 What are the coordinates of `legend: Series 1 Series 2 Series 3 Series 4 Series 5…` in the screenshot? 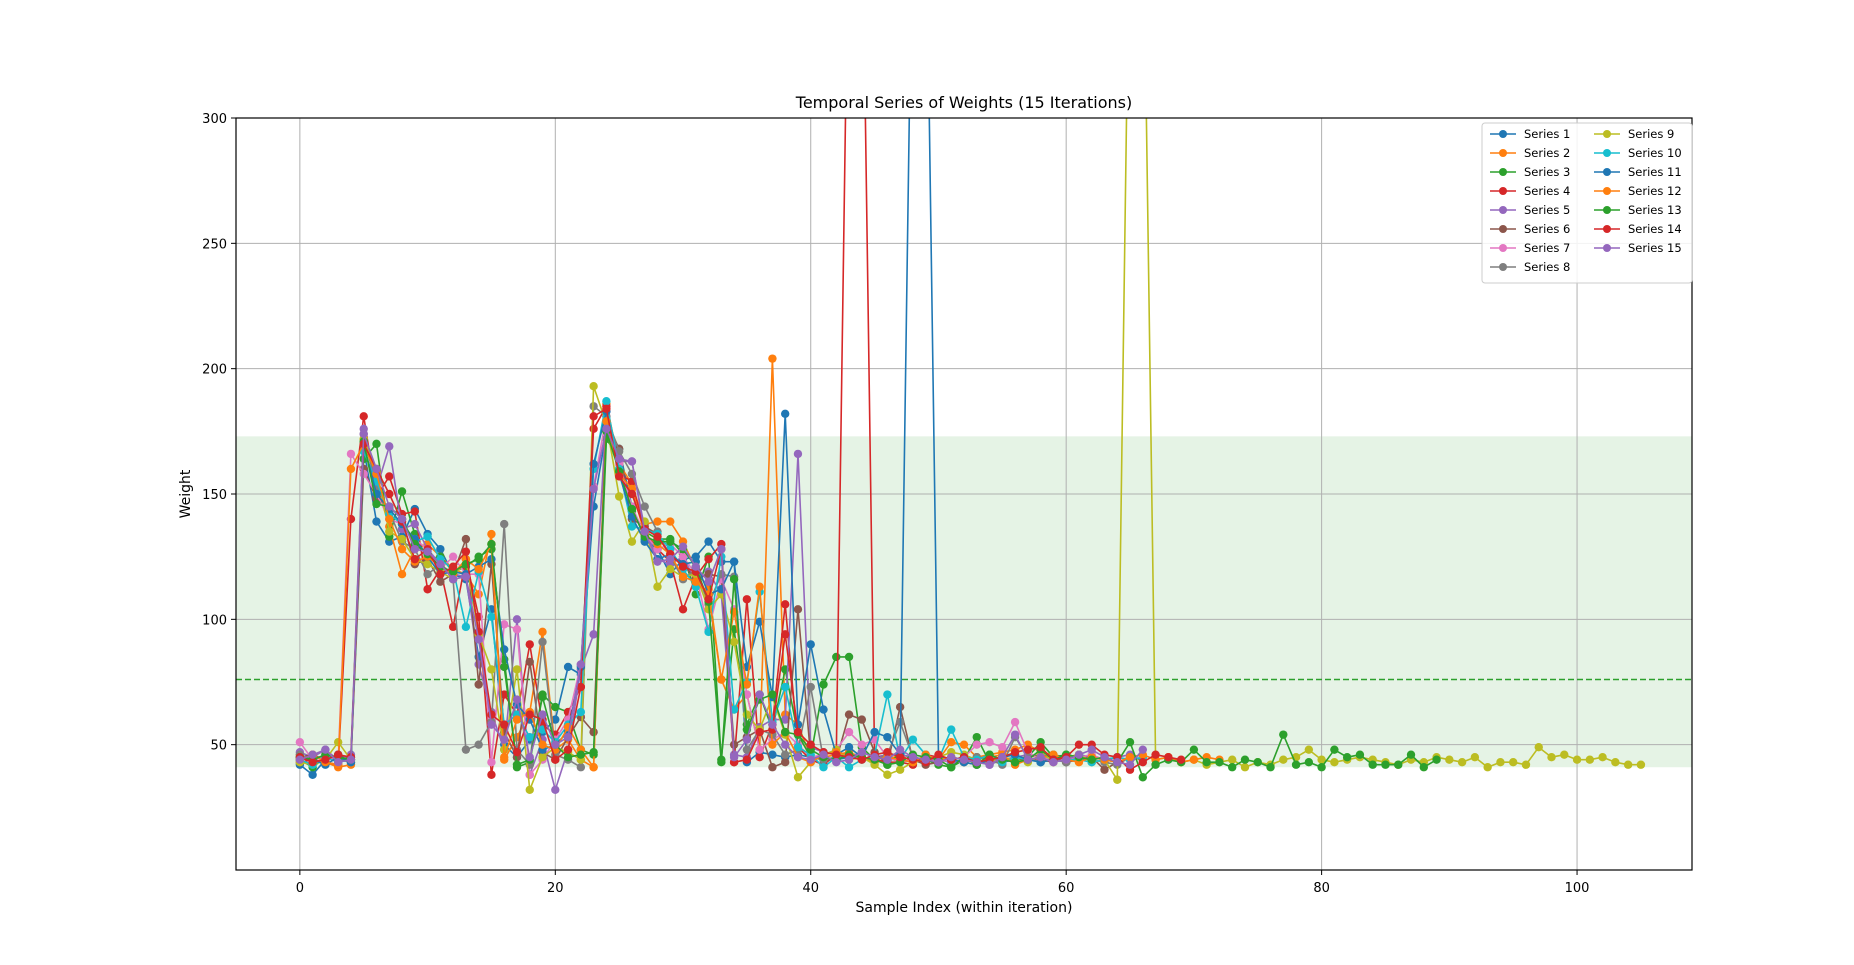 It's located at (1587, 203).